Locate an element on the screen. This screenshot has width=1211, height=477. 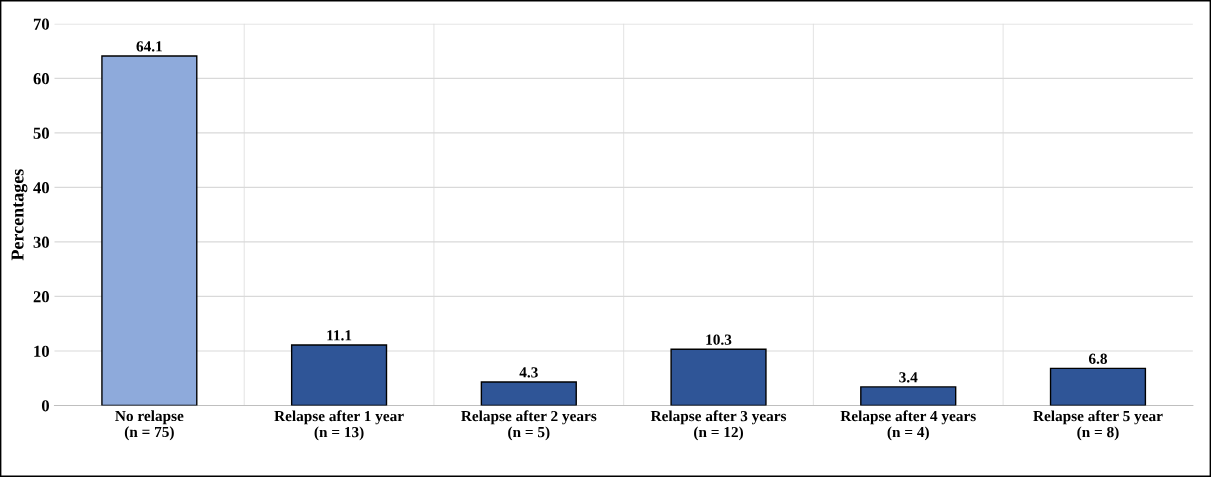
y-axis-title: Percentages is located at coordinates (19, 215).